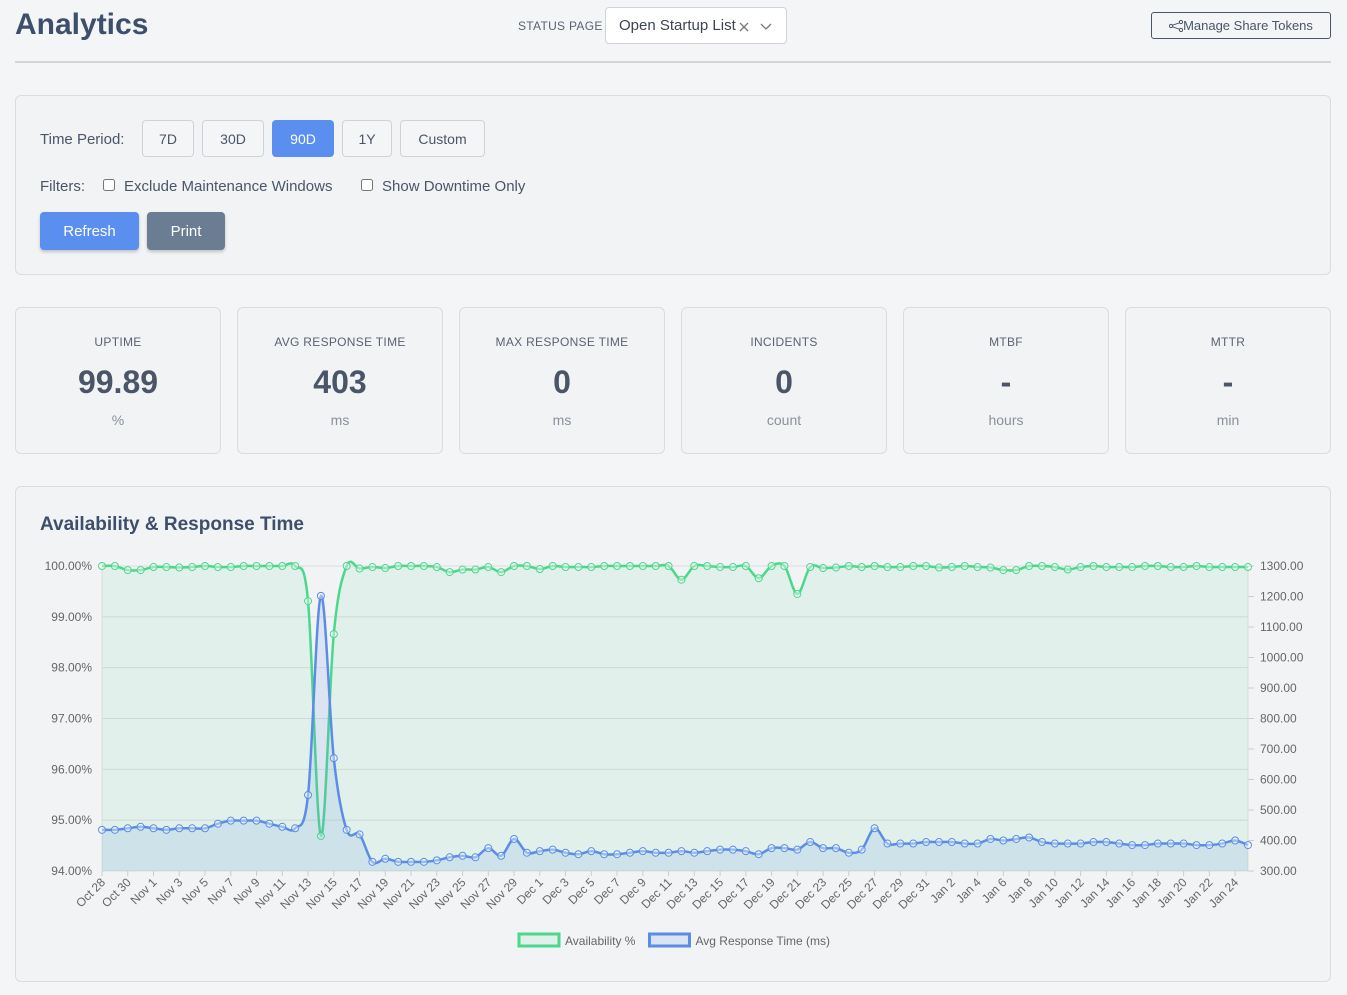  What do you see at coordinates (784, 382) in the screenshot?
I see `metric-value: 0` at bounding box center [784, 382].